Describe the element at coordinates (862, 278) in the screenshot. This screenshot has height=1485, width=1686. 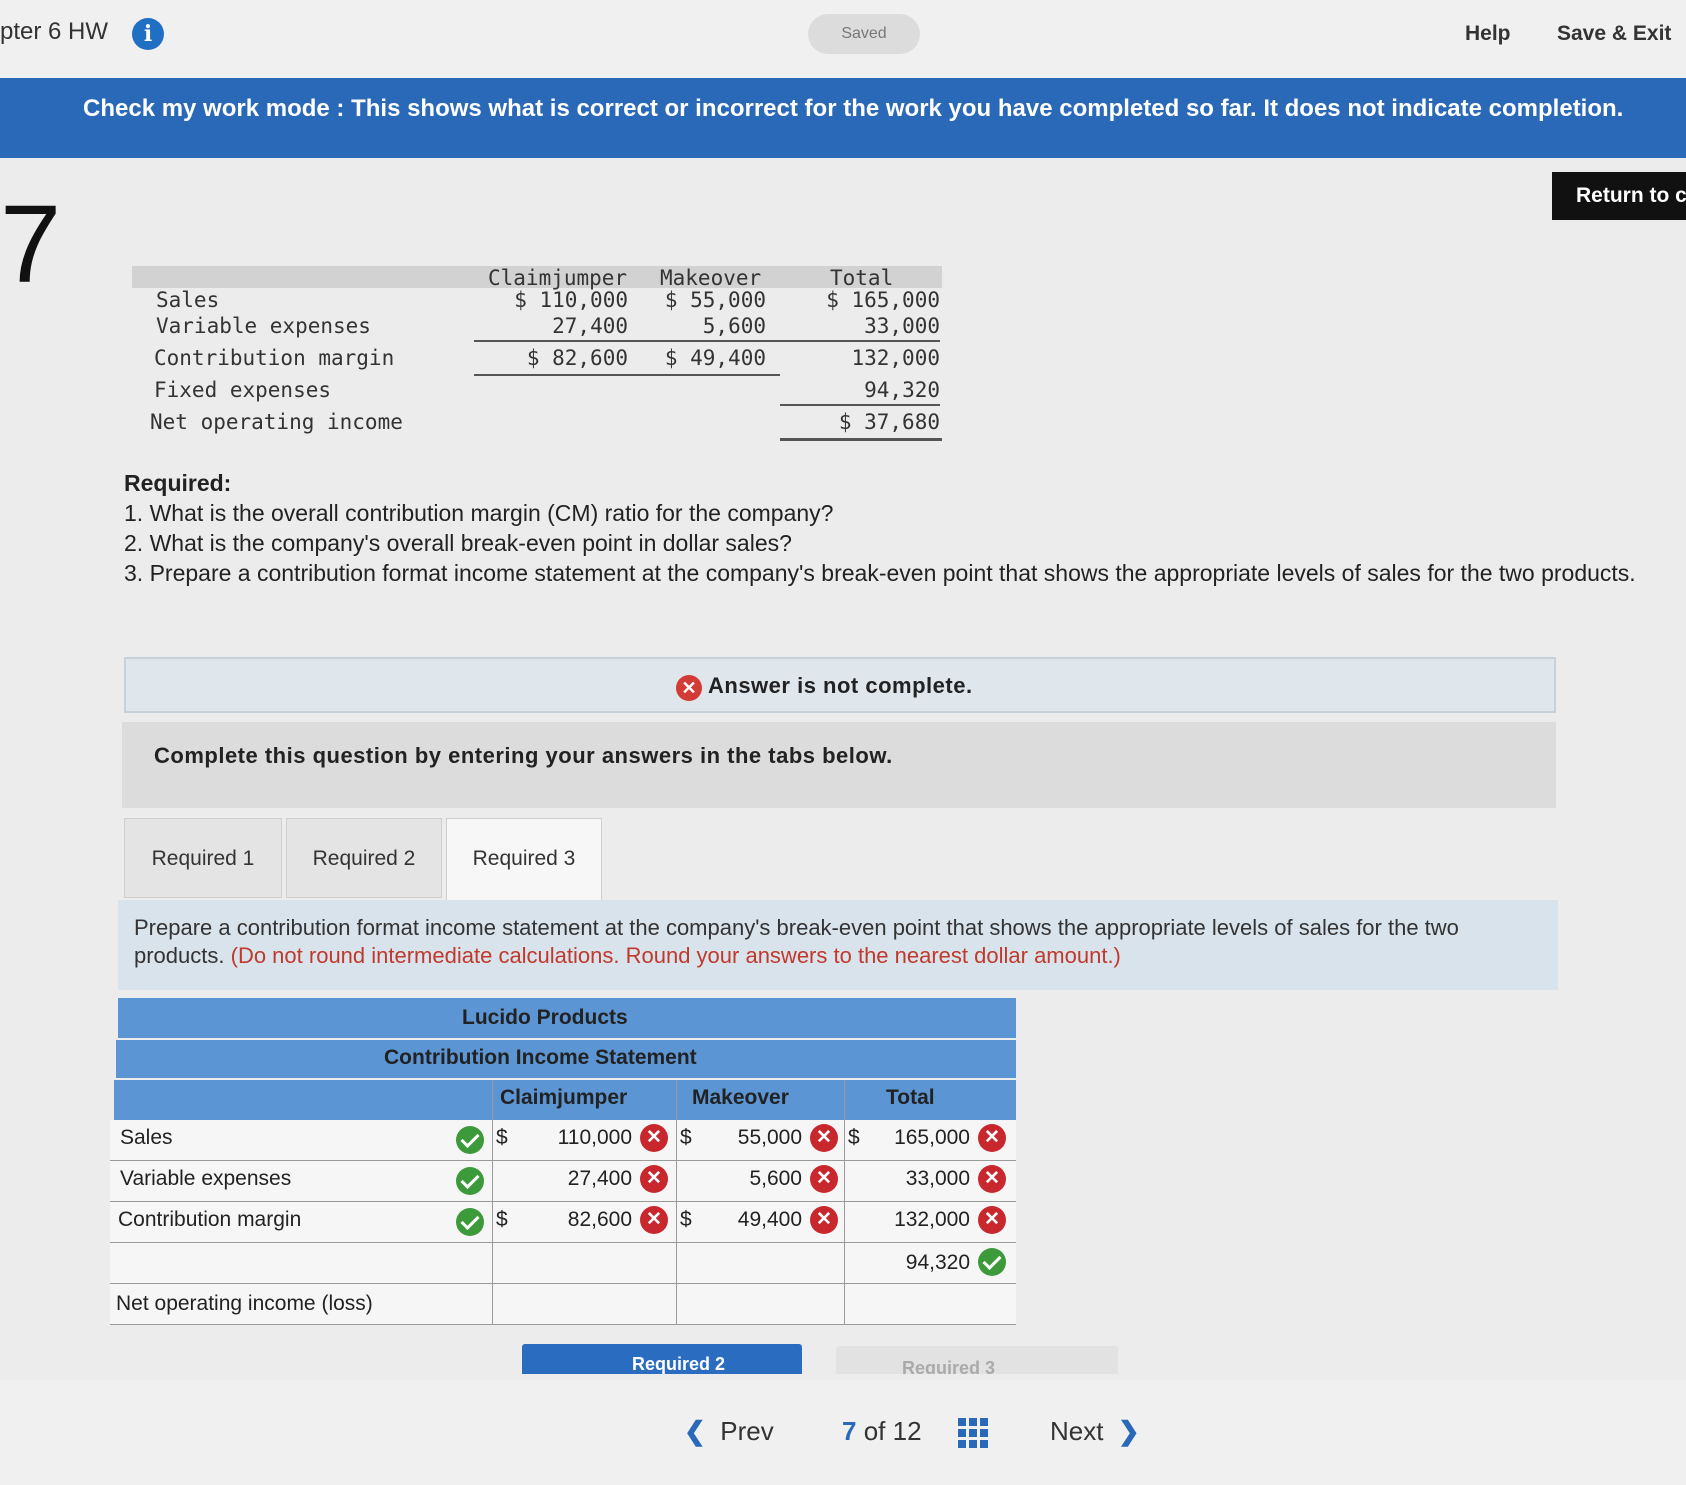
I see `header-total: Total` at that location.